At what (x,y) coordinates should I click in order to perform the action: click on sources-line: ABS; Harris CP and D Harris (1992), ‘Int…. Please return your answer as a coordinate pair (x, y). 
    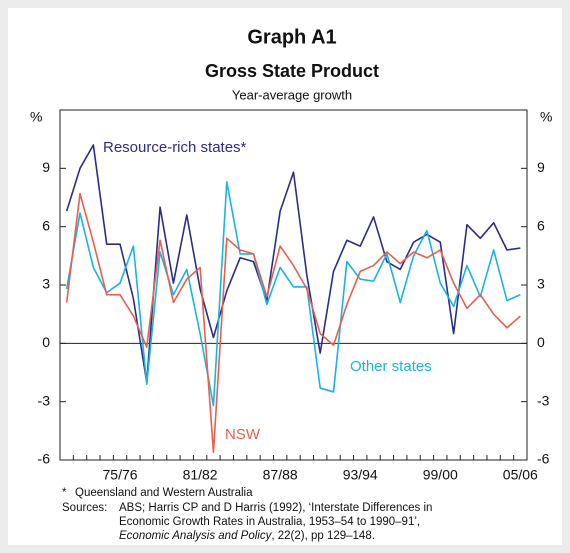
    Looking at the image, I should click on (275, 508).